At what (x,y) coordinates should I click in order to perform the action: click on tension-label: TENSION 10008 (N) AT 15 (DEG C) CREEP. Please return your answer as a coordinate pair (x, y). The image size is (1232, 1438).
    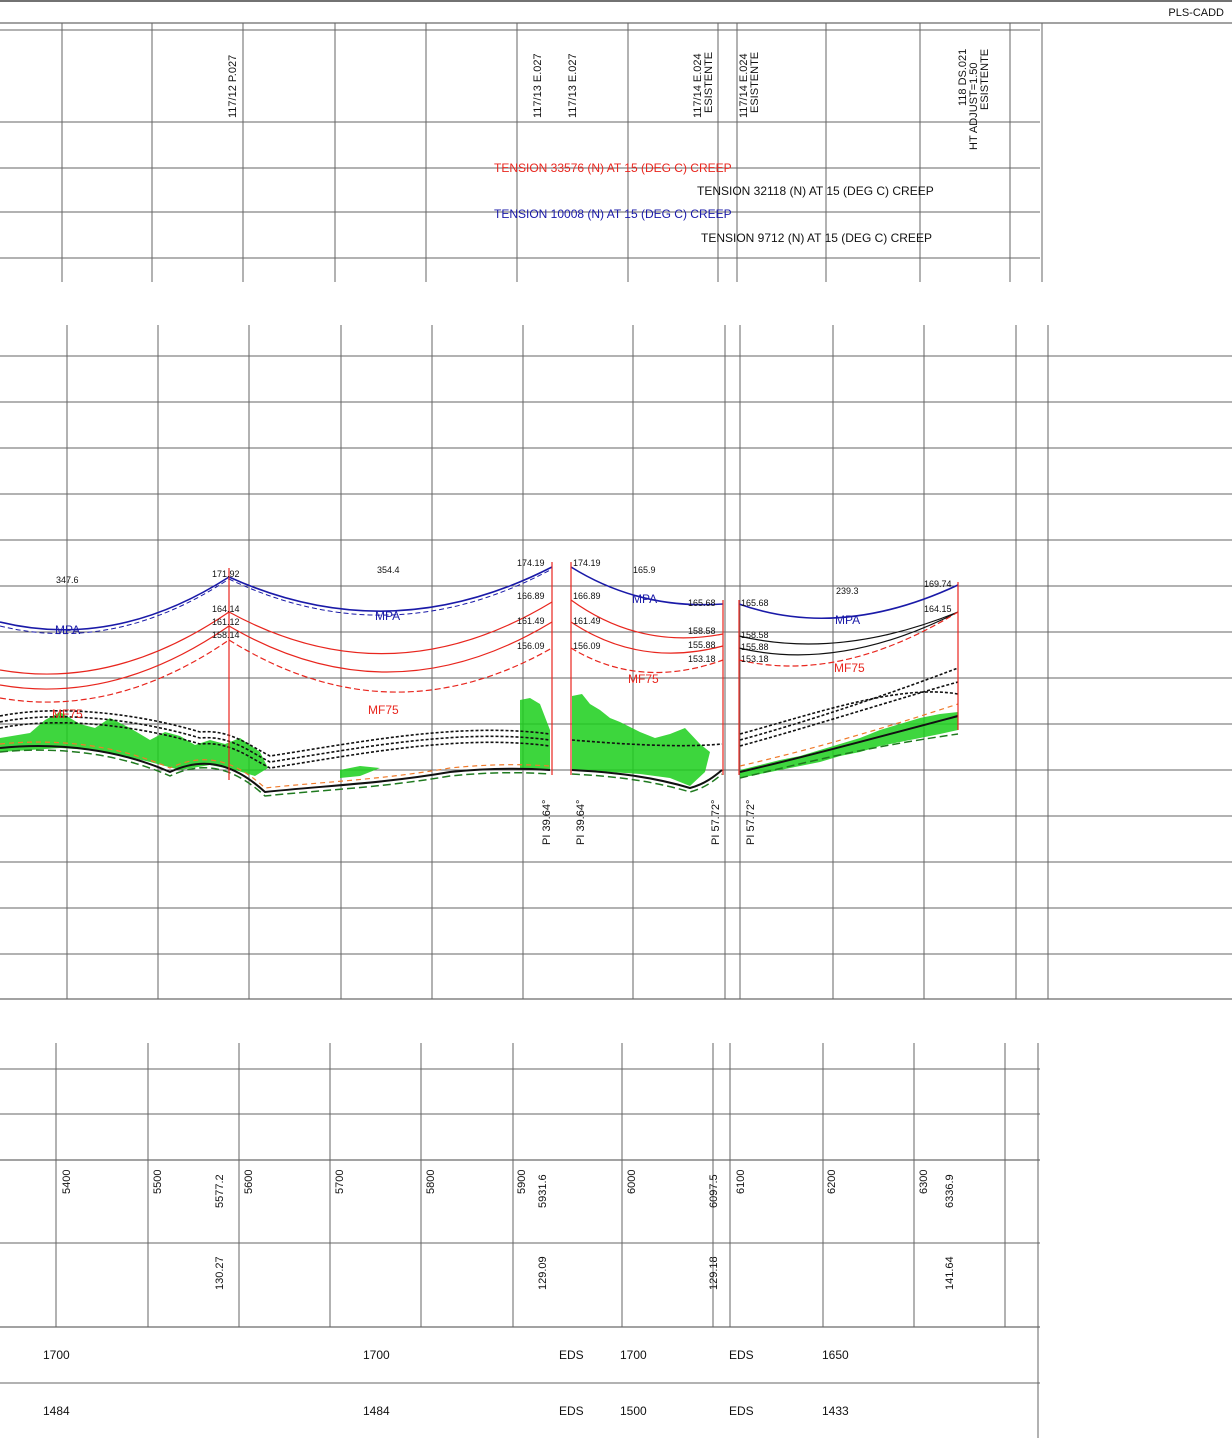
    Looking at the image, I should click on (613, 214).